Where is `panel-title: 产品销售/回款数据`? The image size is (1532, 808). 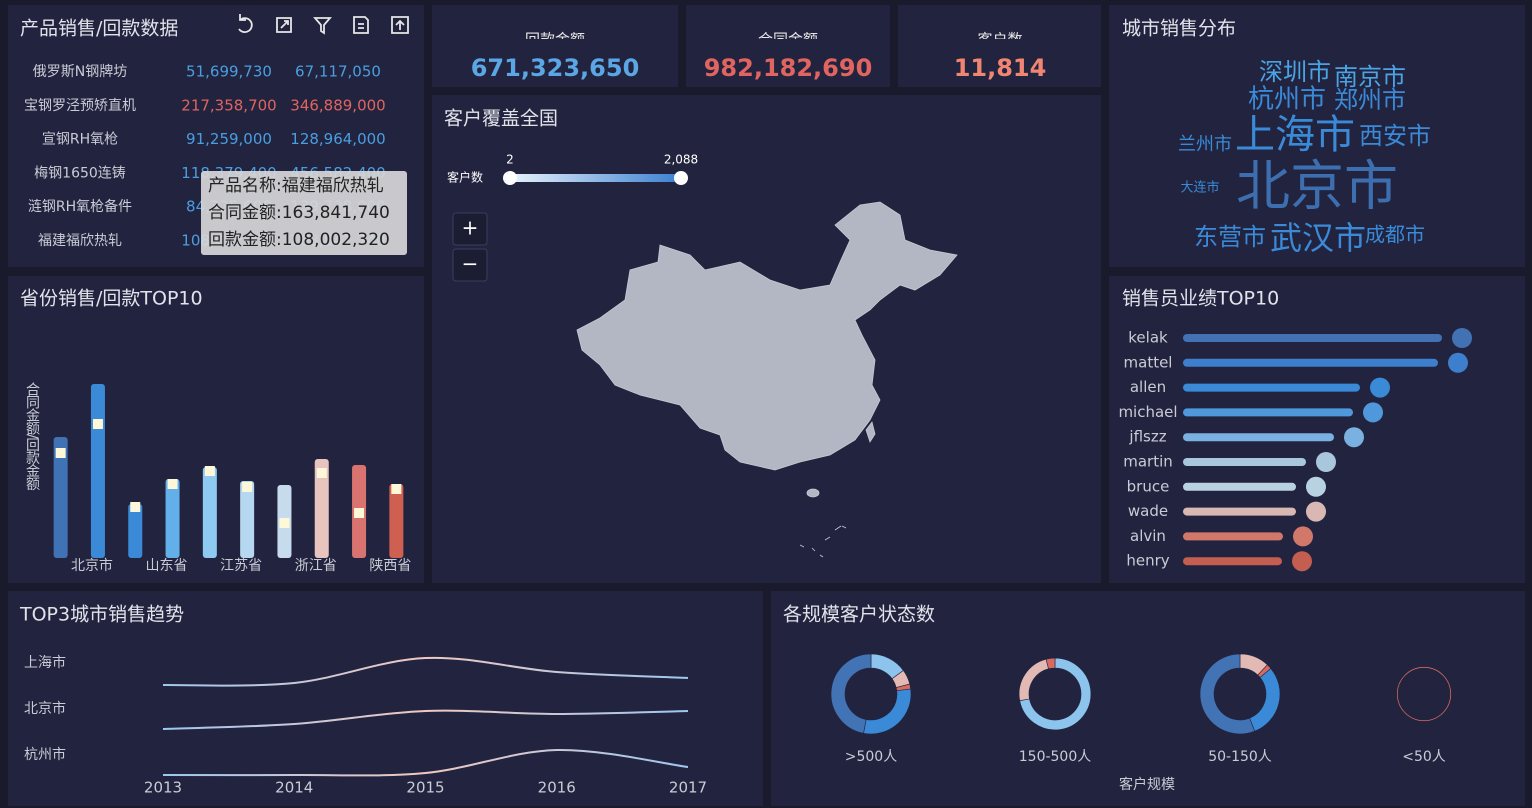 panel-title: 产品销售/回款数据 is located at coordinates (99, 29).